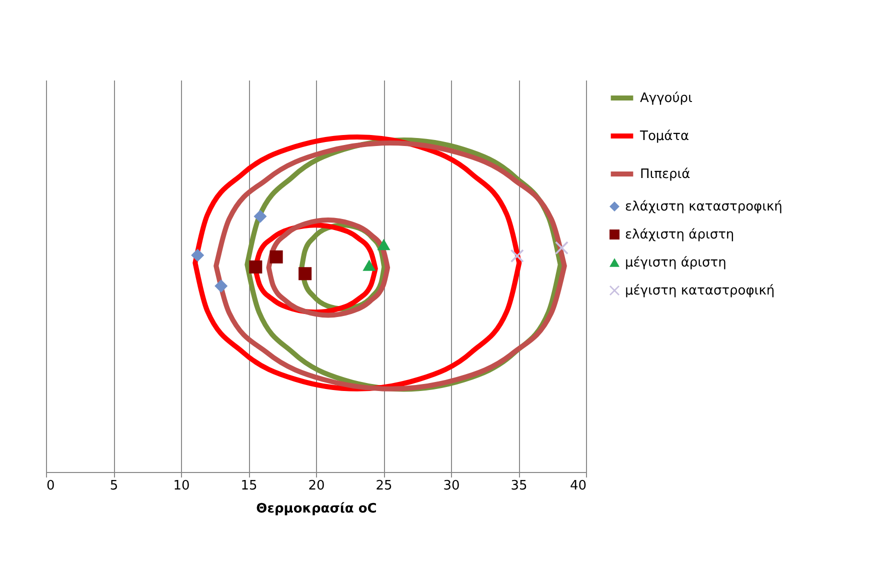 The width and height of the screenshot is (885, 563). Describe the element at coordinates (666, 98) in the screenshot. I see `legend-label: Αγγούρι` at that location.